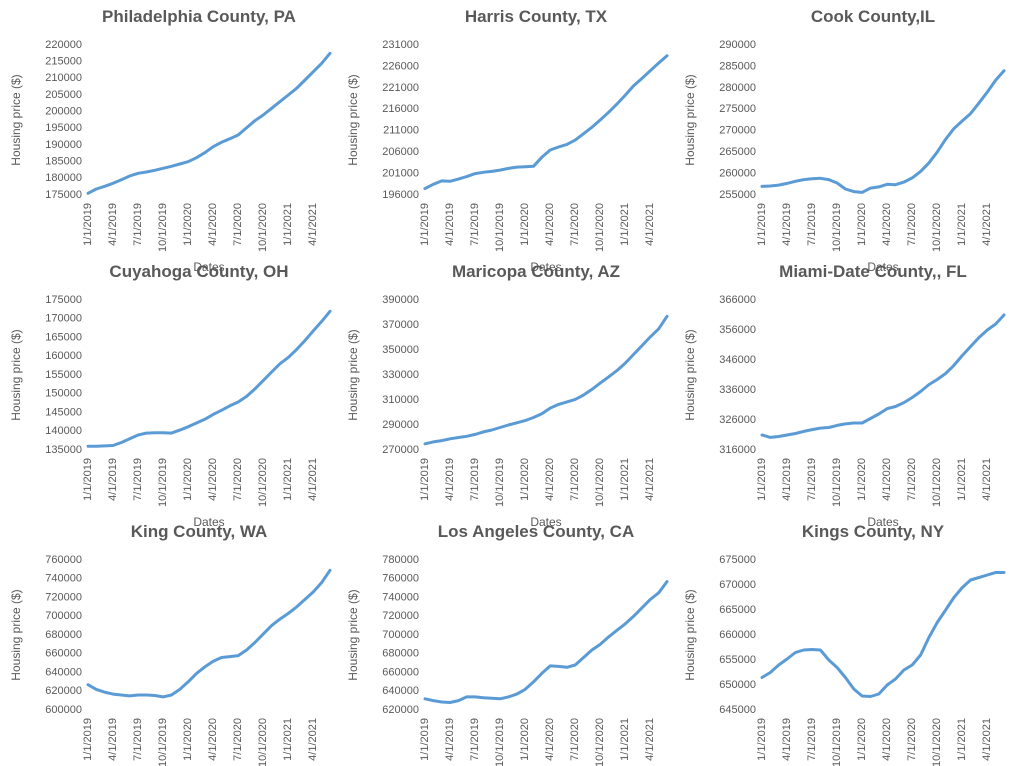 This screenshot has width=1010, height=766. Describe the element at coordinates (63, 128) in the screenshot. I see `y-tick-label: 195000` at that location.